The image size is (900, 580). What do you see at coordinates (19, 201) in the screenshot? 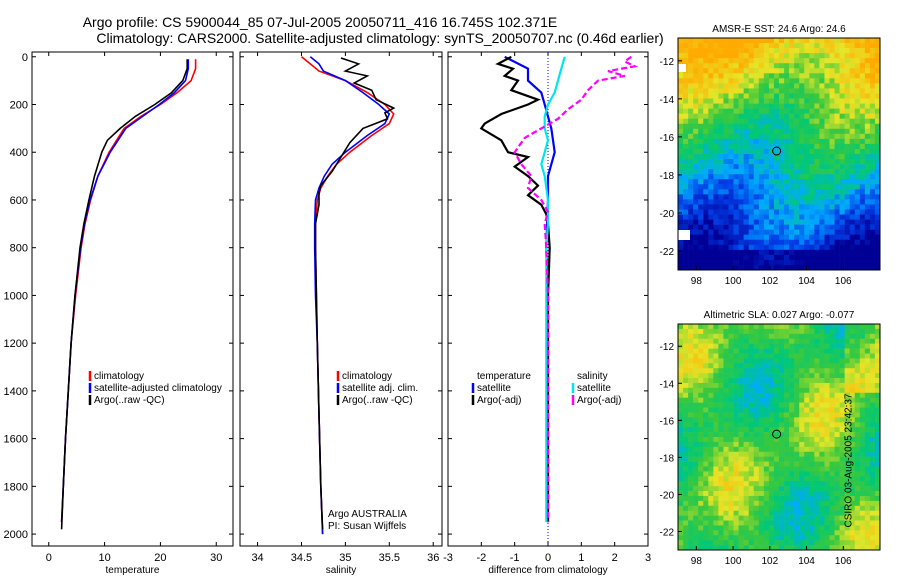
I see `y-tick-label: 600` at bounding box center [19, 201].